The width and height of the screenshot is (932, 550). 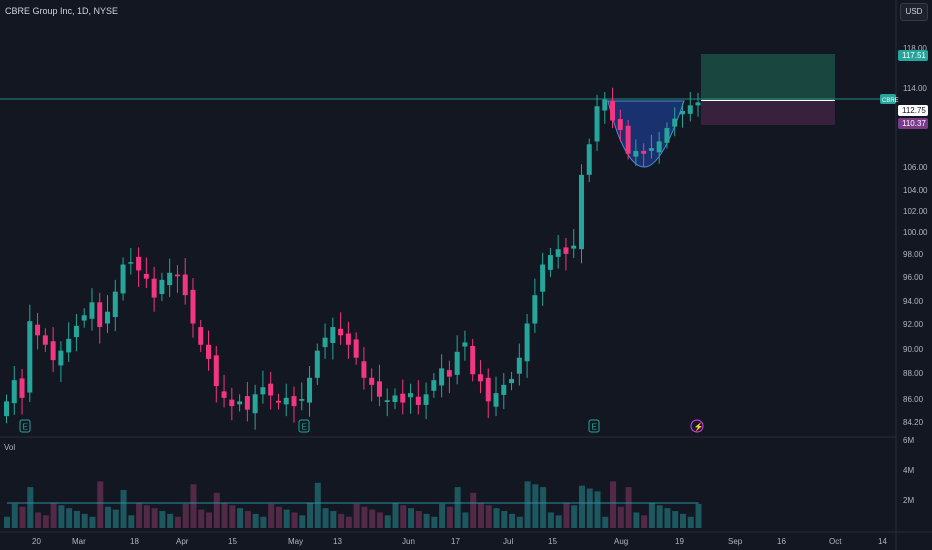 What do you see at coordinates (914, 12) in the screenshot?
I see `currency-button: USD` at bounding box center [914, 12].